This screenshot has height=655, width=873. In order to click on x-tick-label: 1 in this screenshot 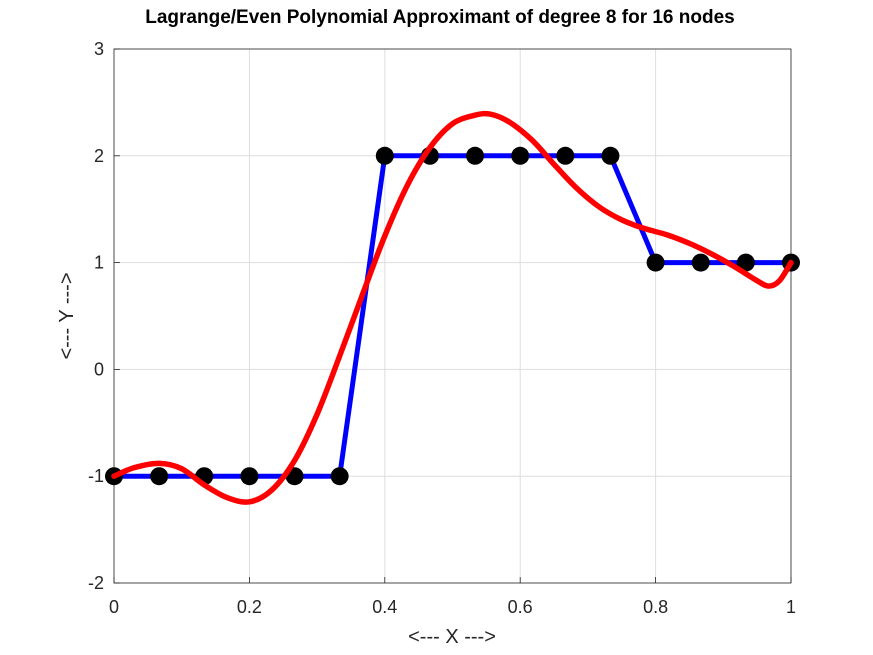, I will do `click(791, 607)`.